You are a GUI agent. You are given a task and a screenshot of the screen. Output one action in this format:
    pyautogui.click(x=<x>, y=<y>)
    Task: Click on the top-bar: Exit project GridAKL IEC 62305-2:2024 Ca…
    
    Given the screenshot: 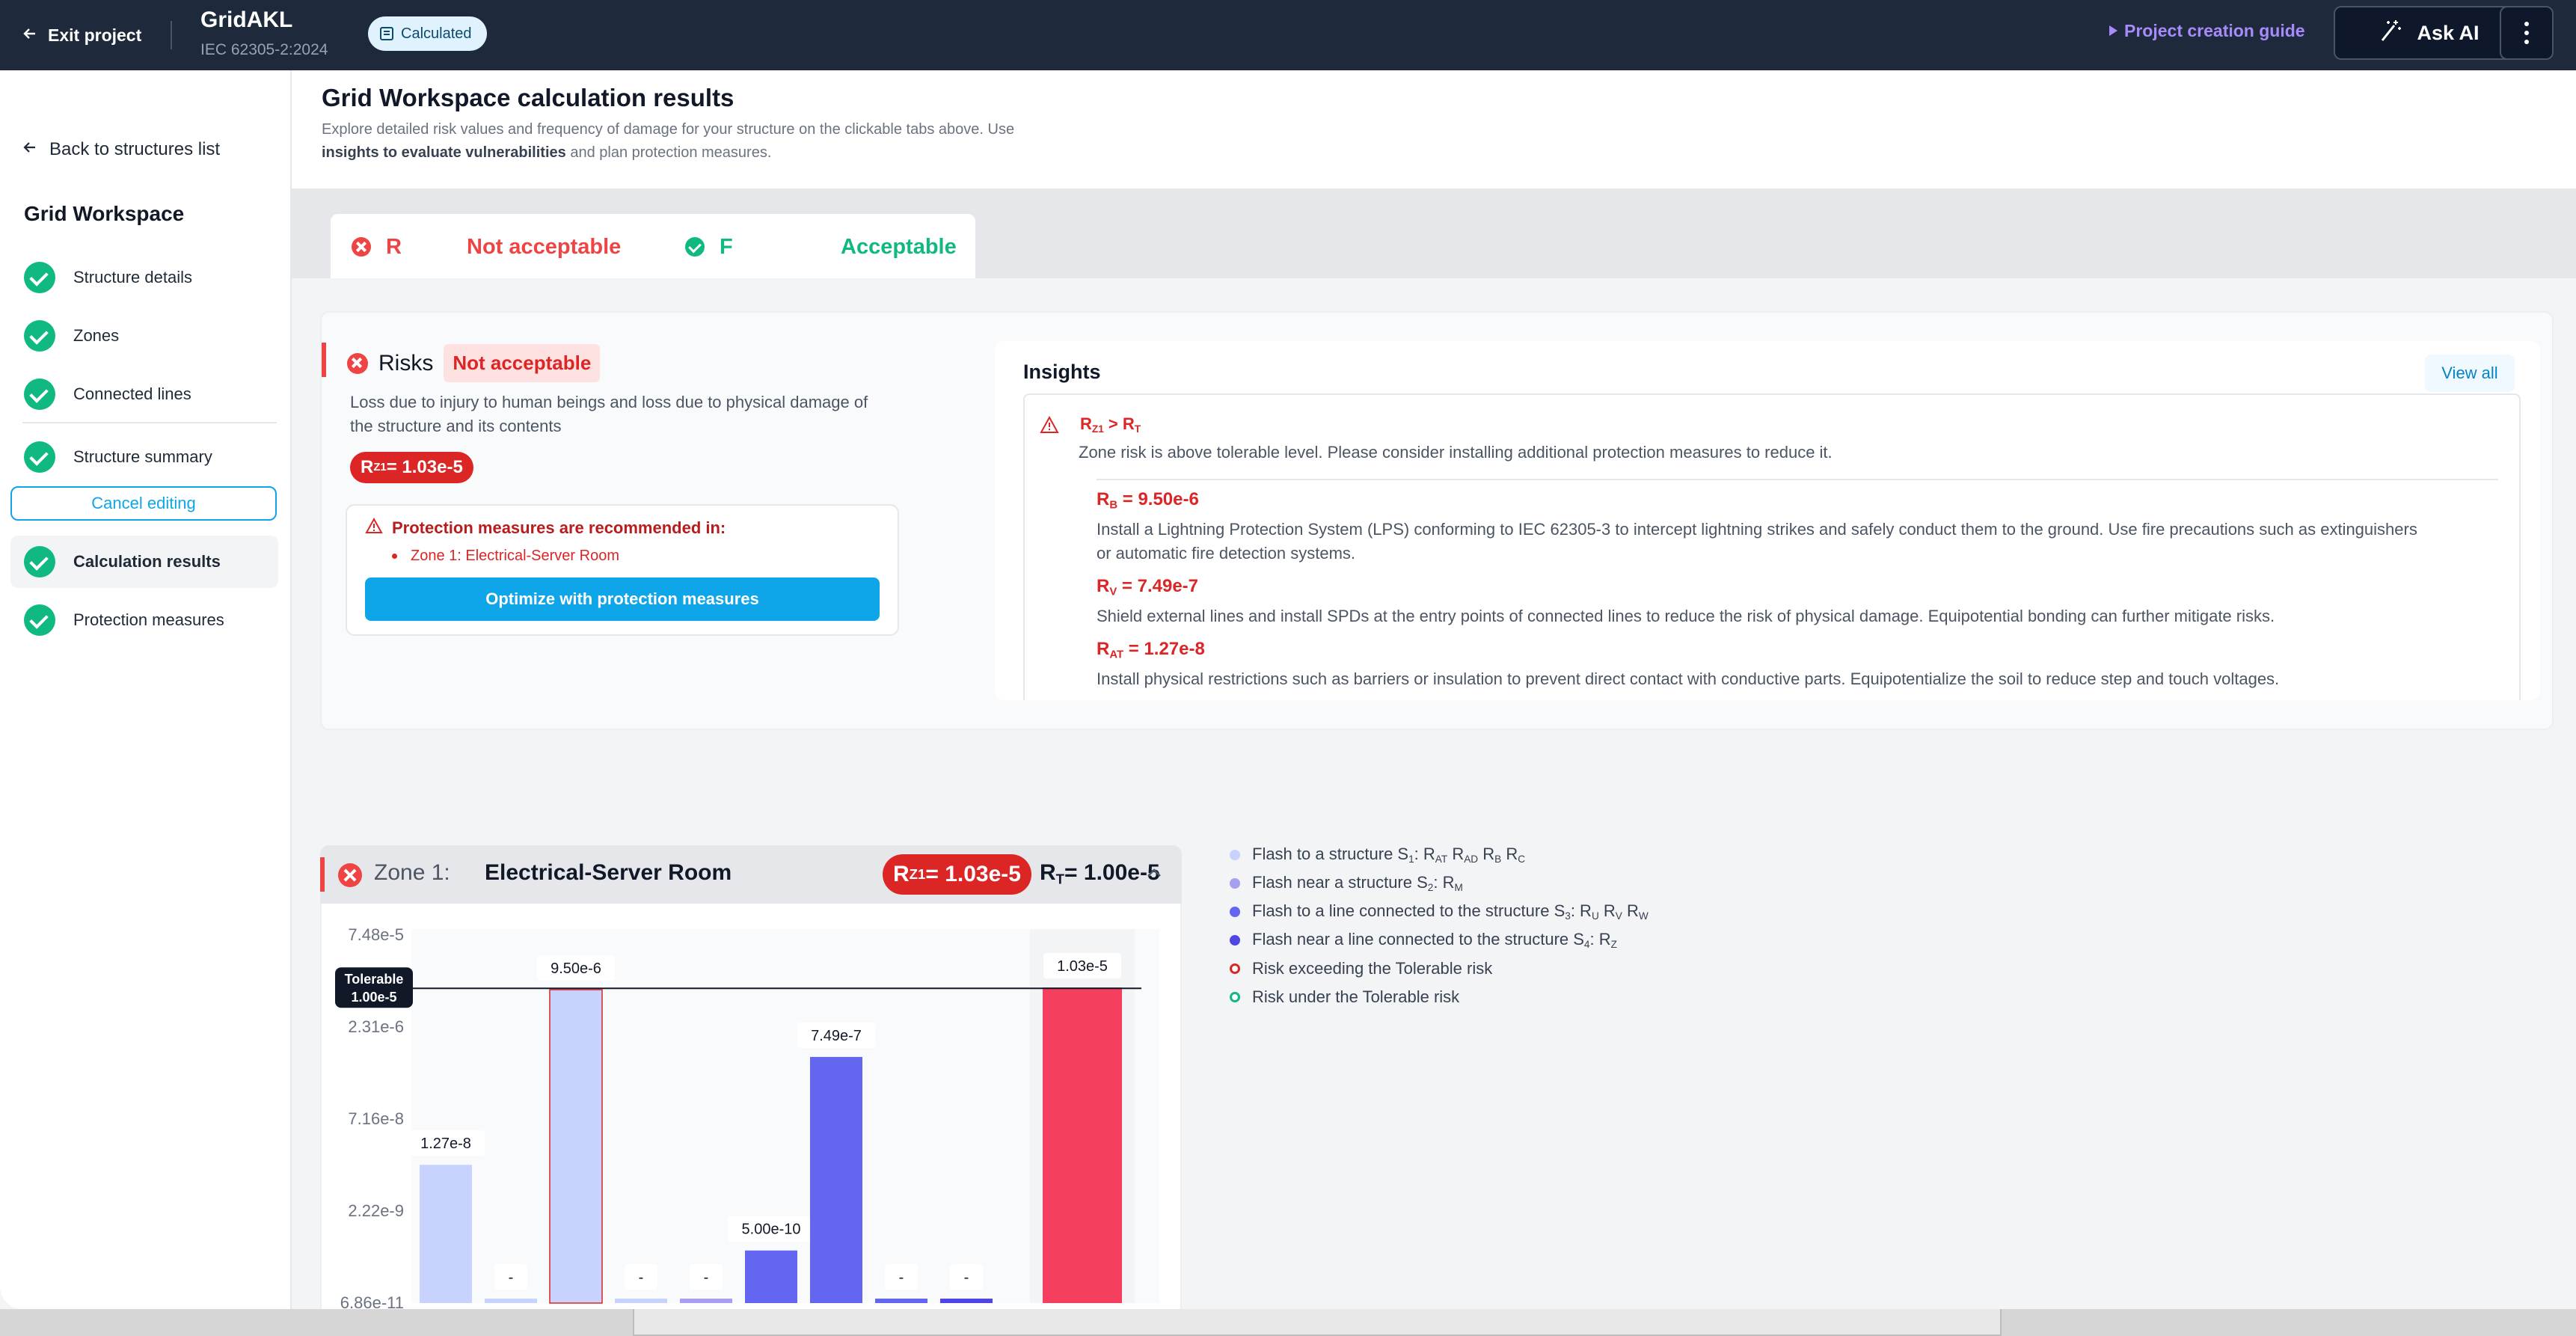 What is the action you would take?
    pyautogui.click(x=1288, y=35)
    